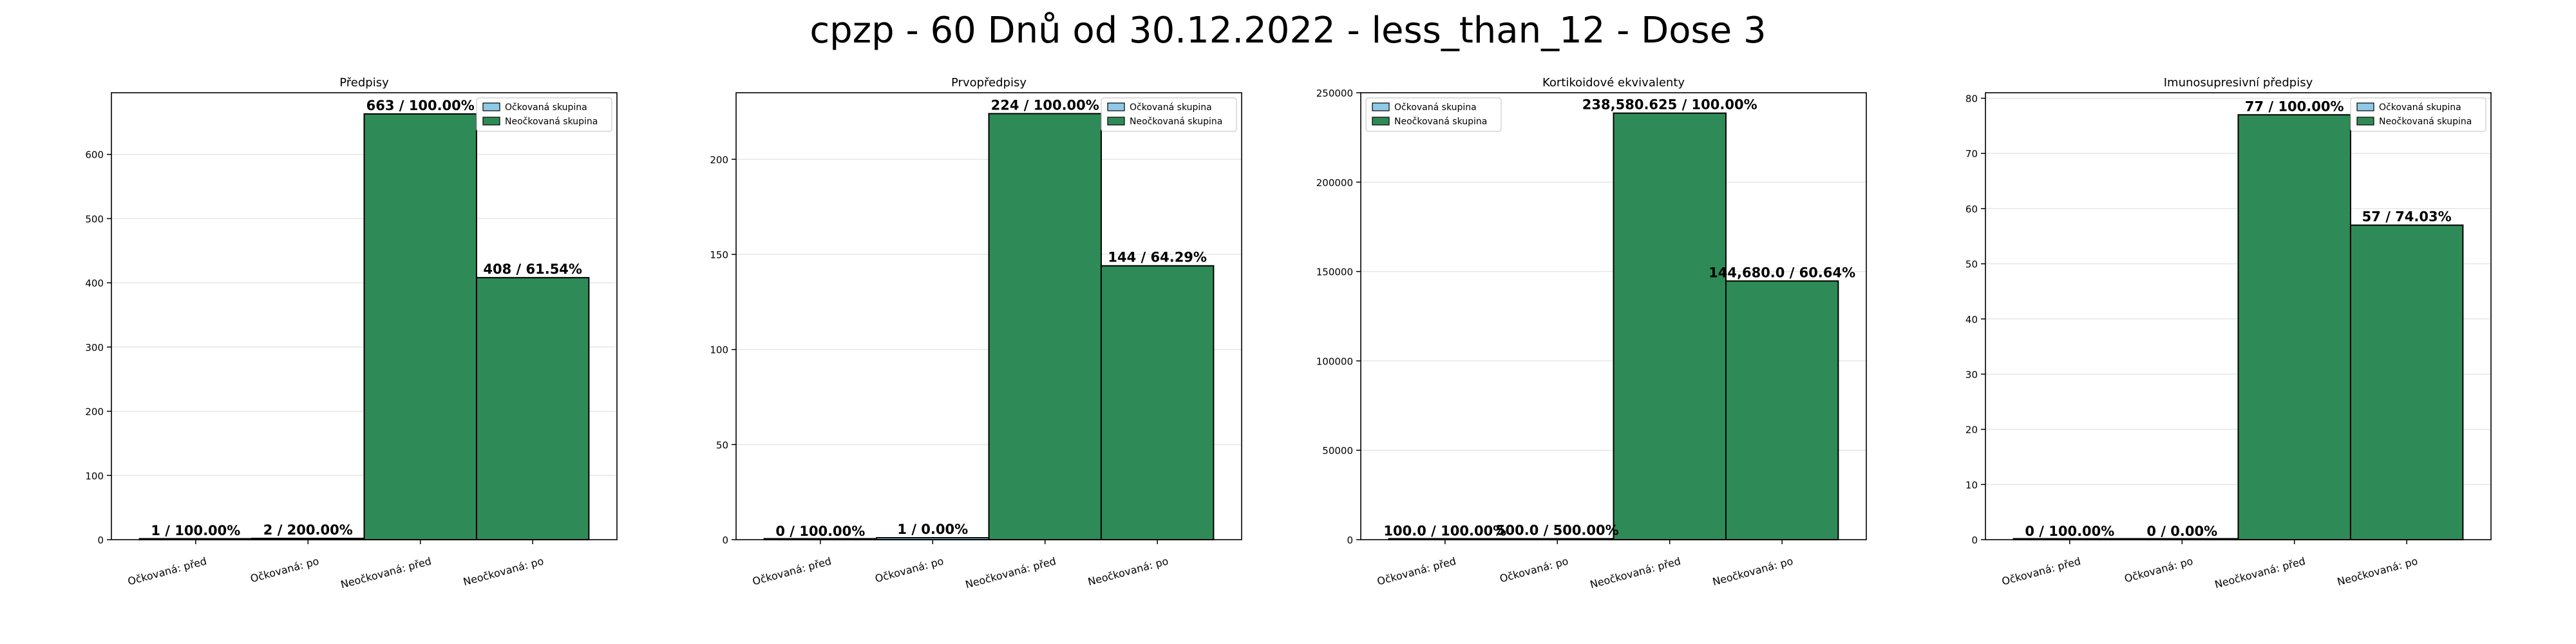  I want to click on bar-value-label: 663 / 100.00%, so click(420, 105).